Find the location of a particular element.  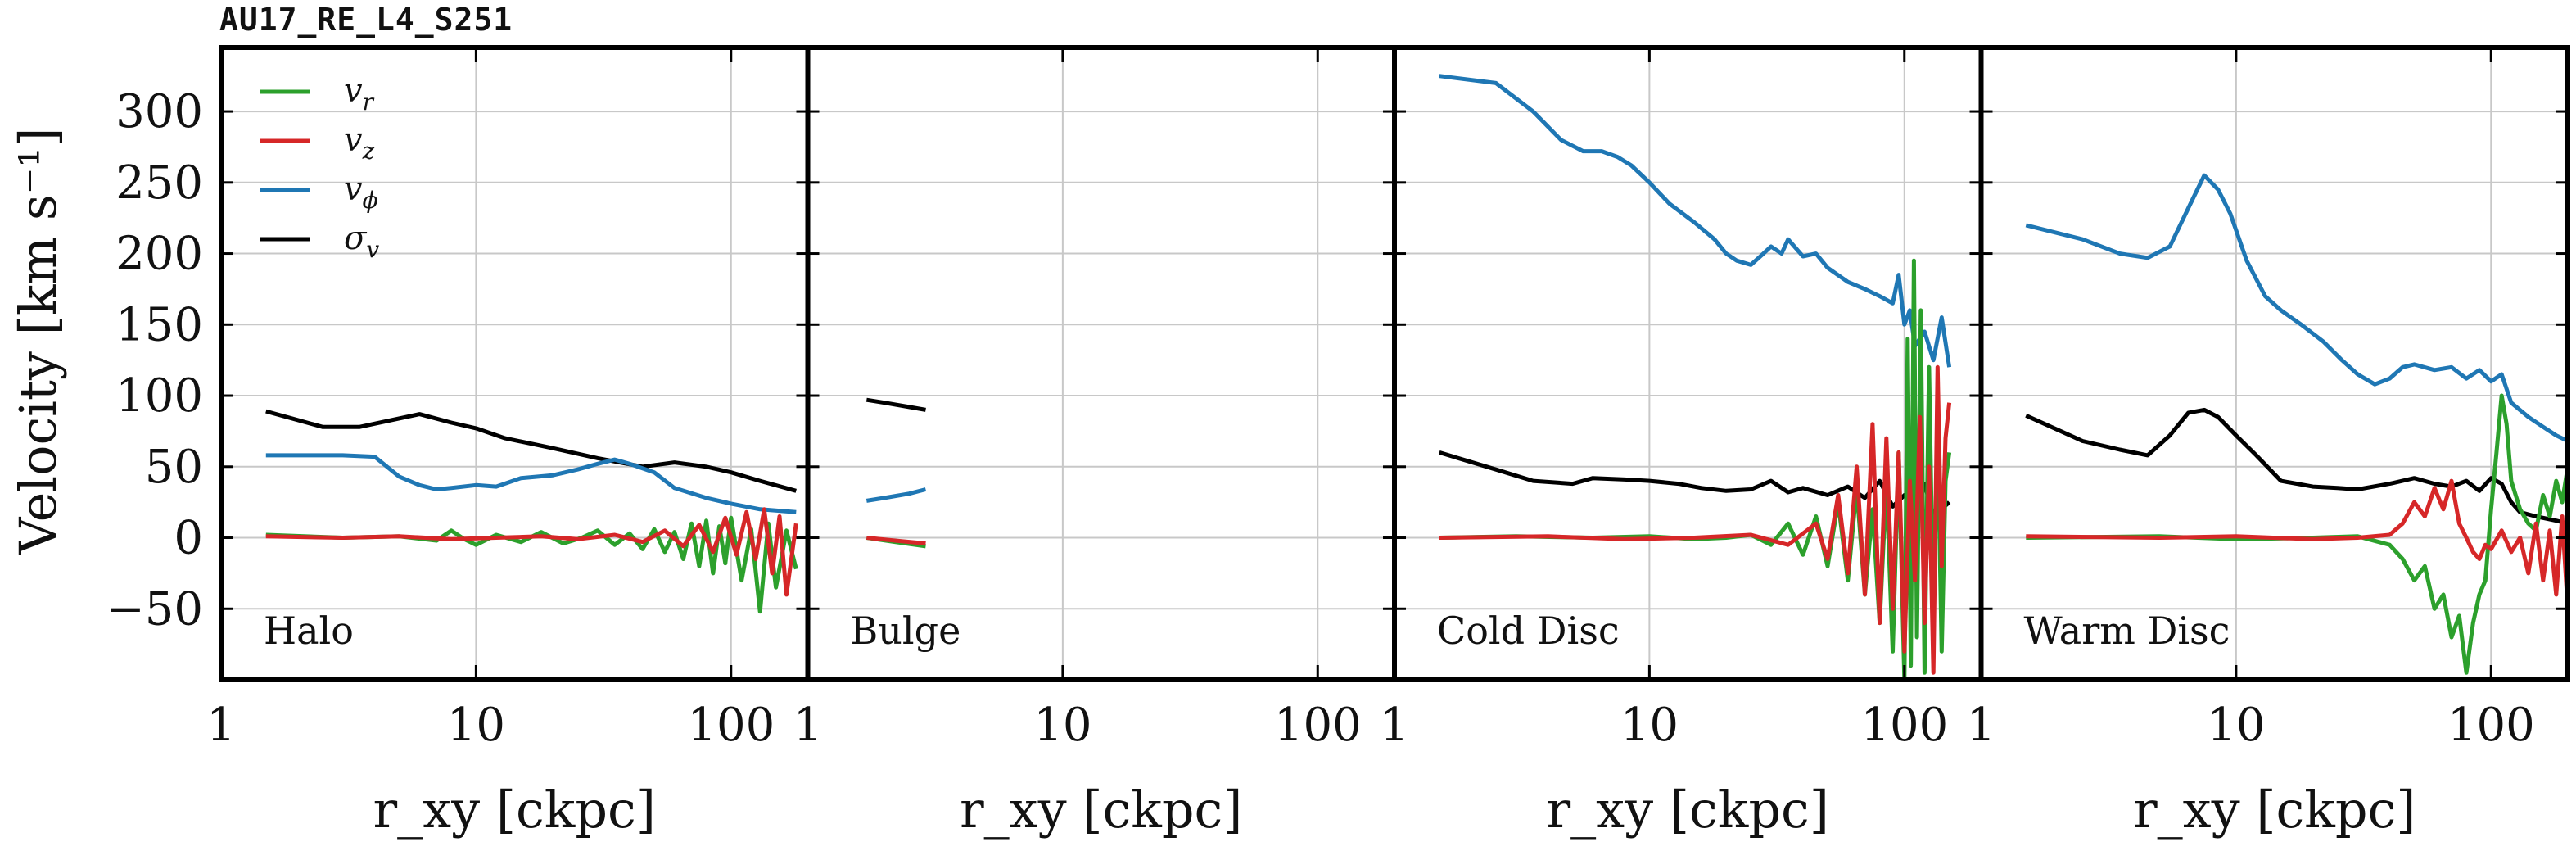

legend-label-v-phi: vϕ is located at coordinates (361, 192).